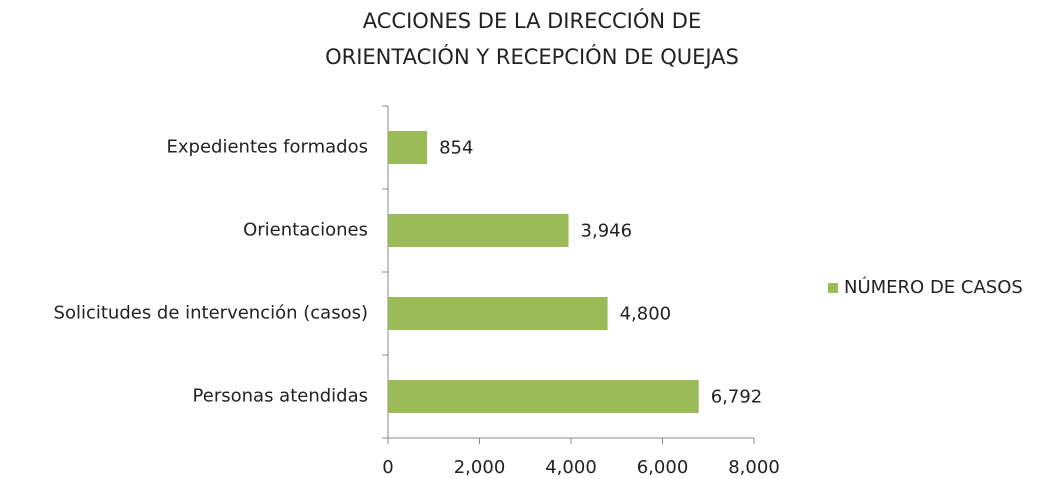  I want to click on y-tick-label: Expedientes formados, so click(267, 147).